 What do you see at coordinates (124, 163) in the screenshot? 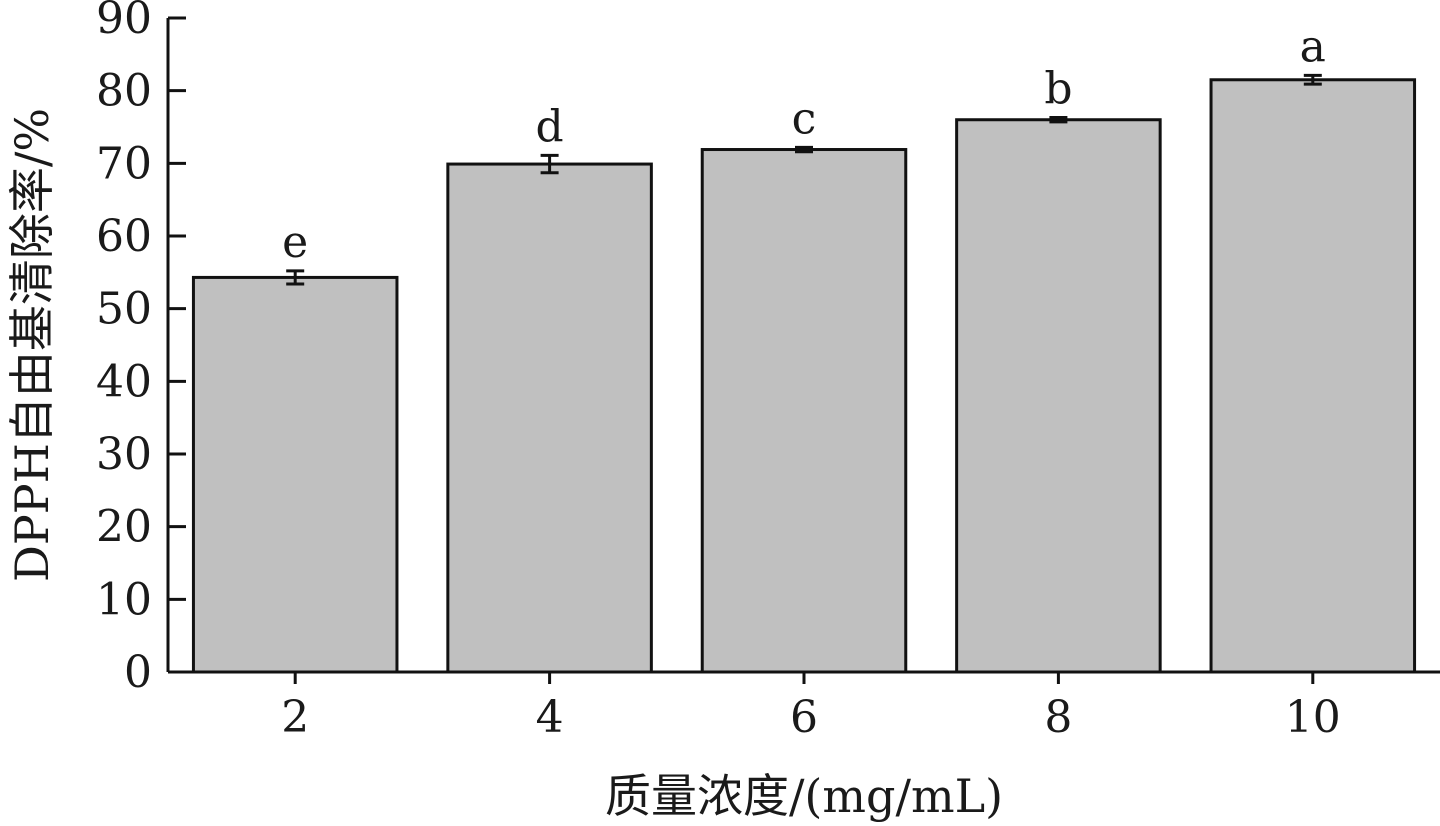
I see `y-tick-label-70: 70` at bounding box center [124, 163].